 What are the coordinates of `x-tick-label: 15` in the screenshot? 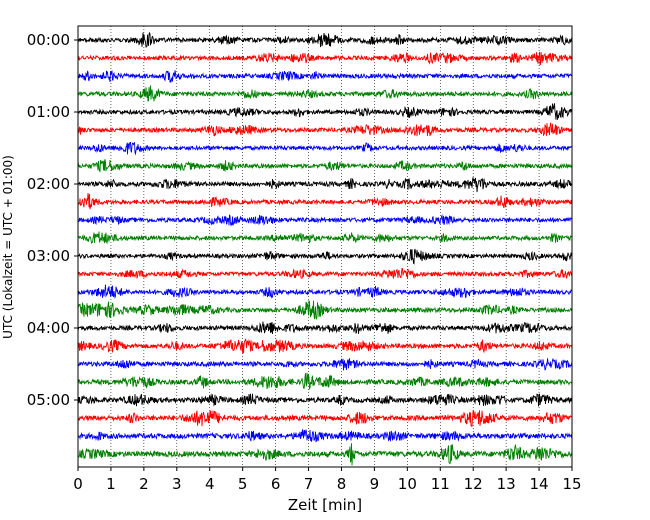 It's located at (571, 484).